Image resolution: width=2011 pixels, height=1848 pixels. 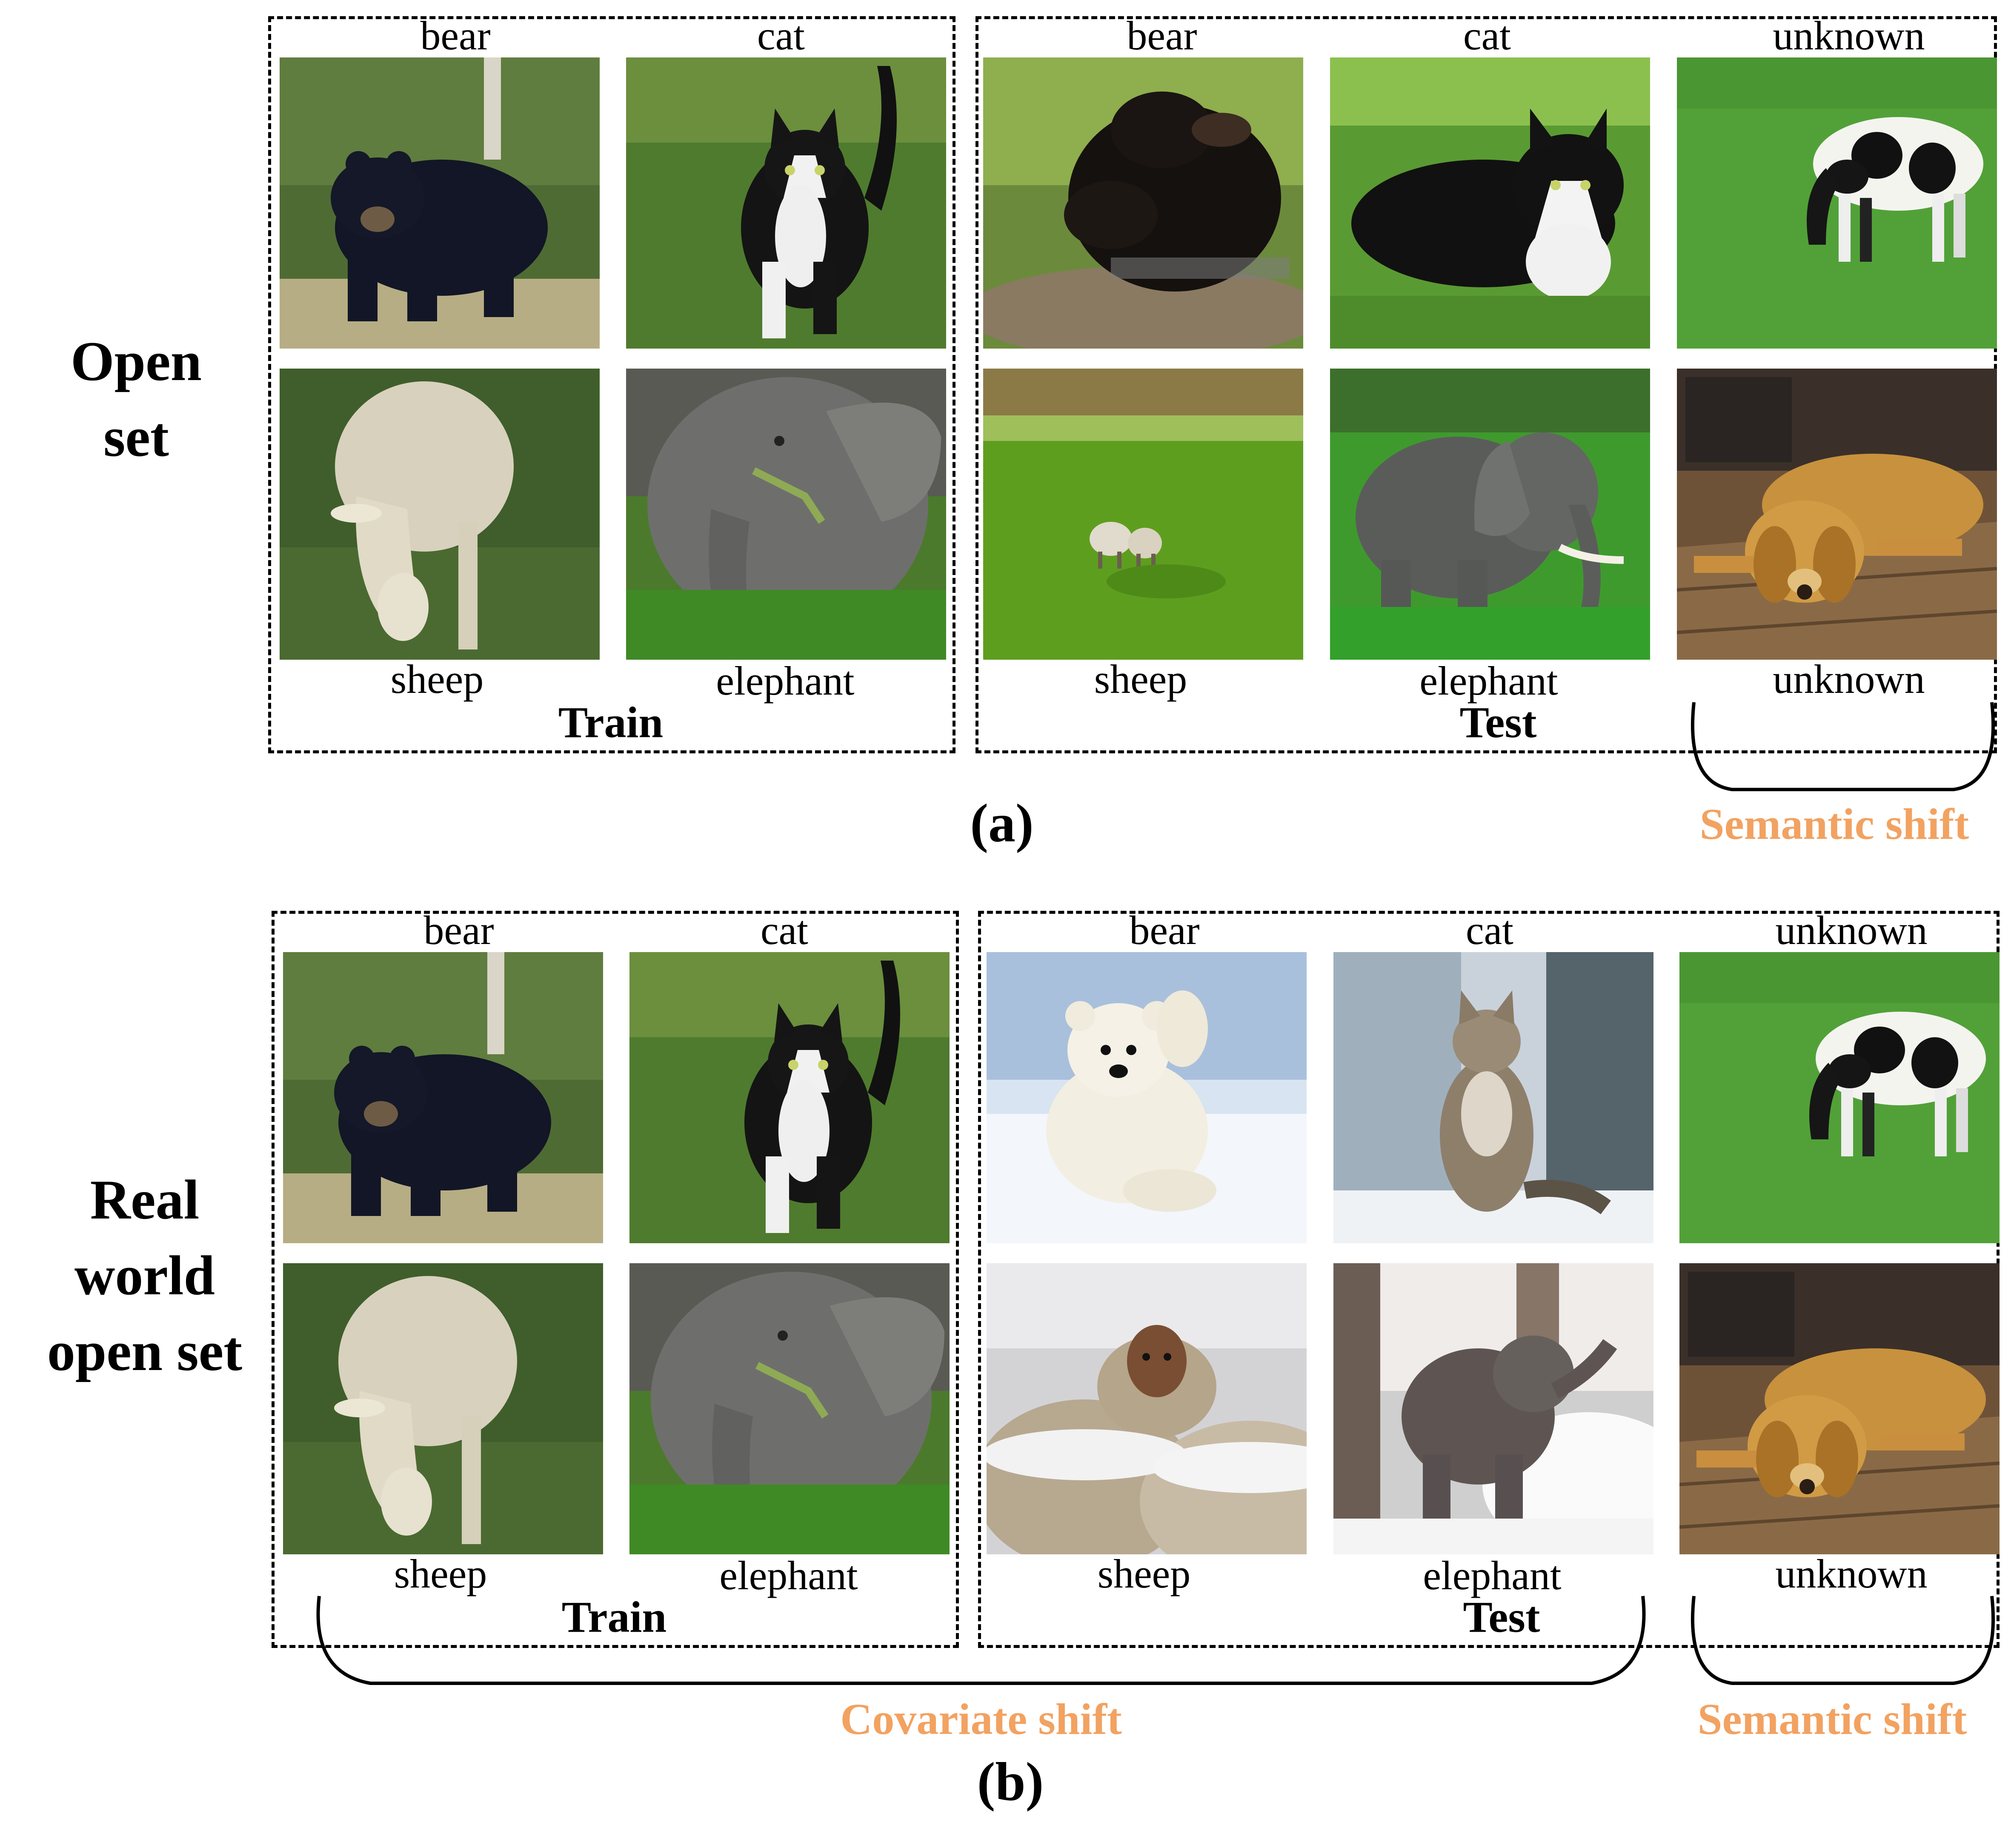 What do you see at coordinates (145, 1351) in the screenshot?
I see `row-title-line: open set` at bounding box center [145, 1351].